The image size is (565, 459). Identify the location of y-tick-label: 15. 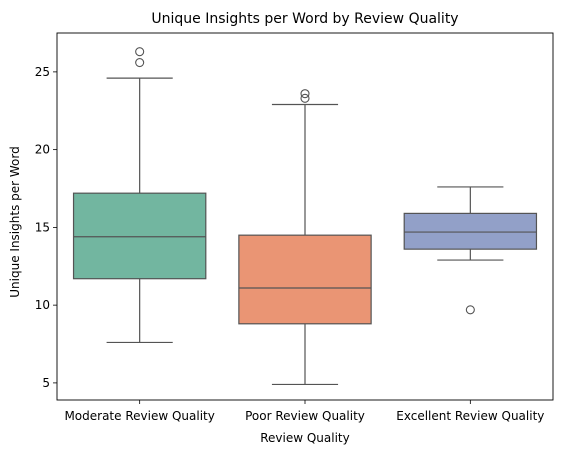
(42, 227).